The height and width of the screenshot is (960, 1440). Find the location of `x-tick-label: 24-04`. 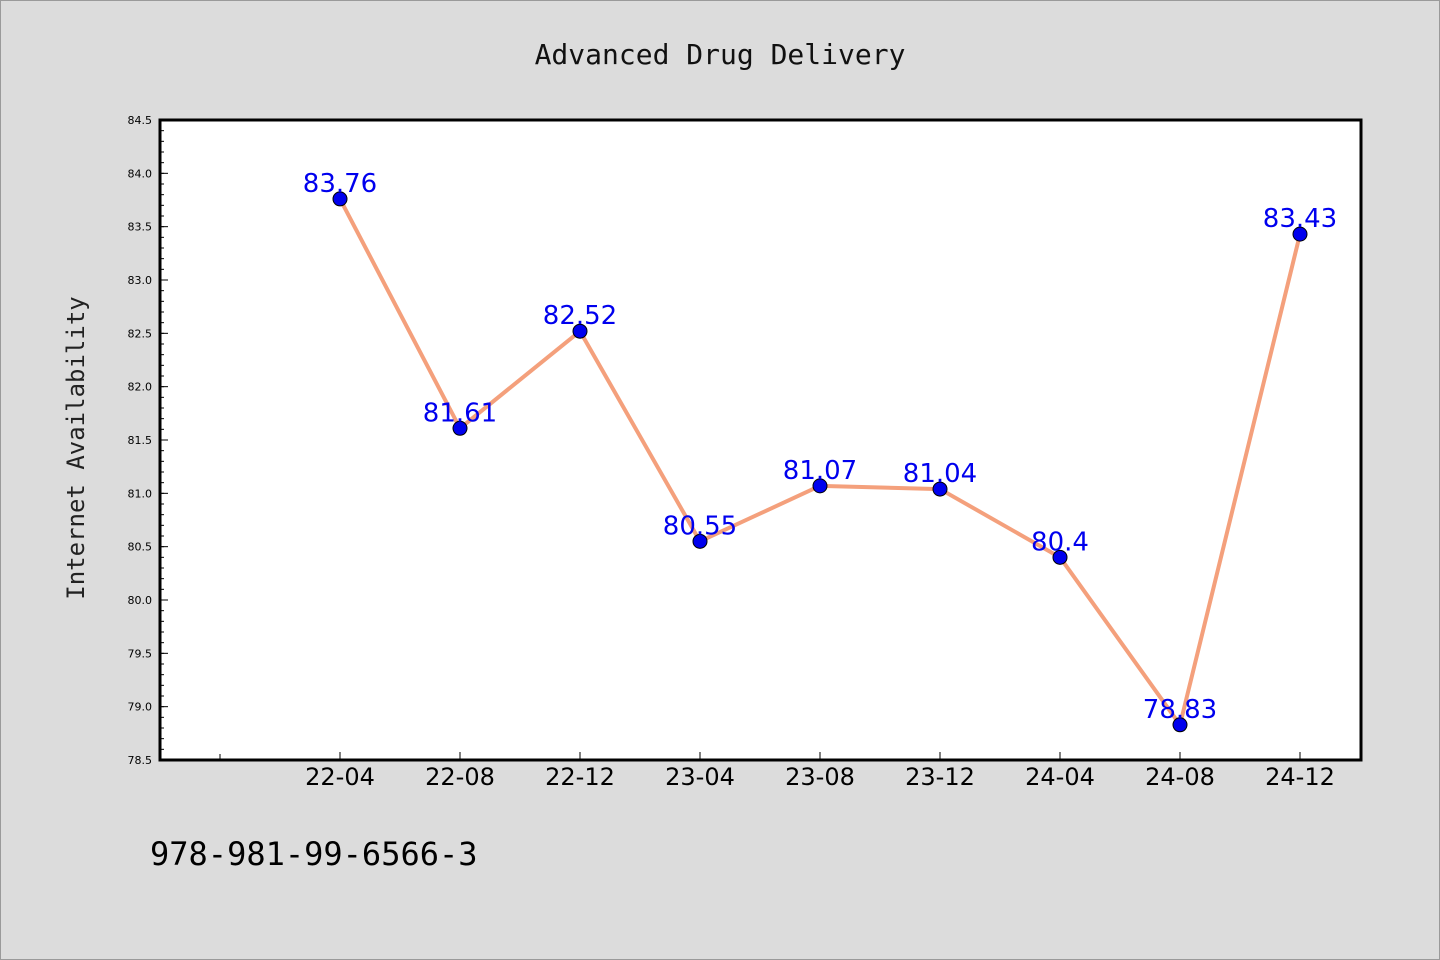

x-tick-label: 24-04 is located at coordinates (1060, 777).